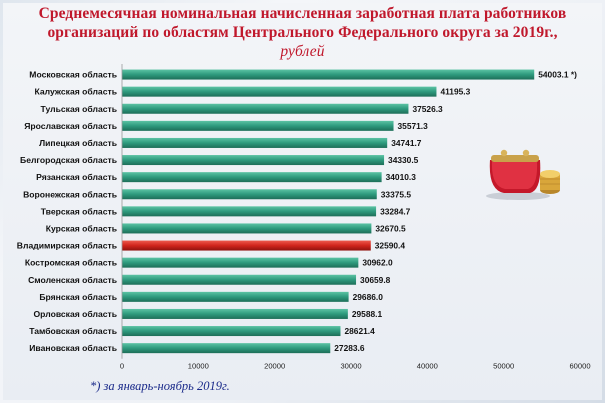 The width and height of the screenshot is (605, 403). What do you see at coordinates (73, 75) in the screenshot?
I see `category-label: Московская область` at bounding box center [73, 75].